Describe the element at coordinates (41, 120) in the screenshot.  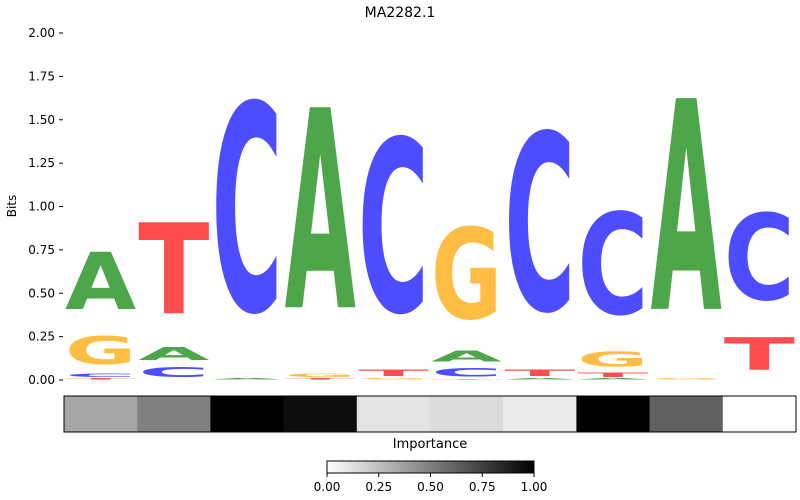
I see `y-tick-label: 1.50` at that location.